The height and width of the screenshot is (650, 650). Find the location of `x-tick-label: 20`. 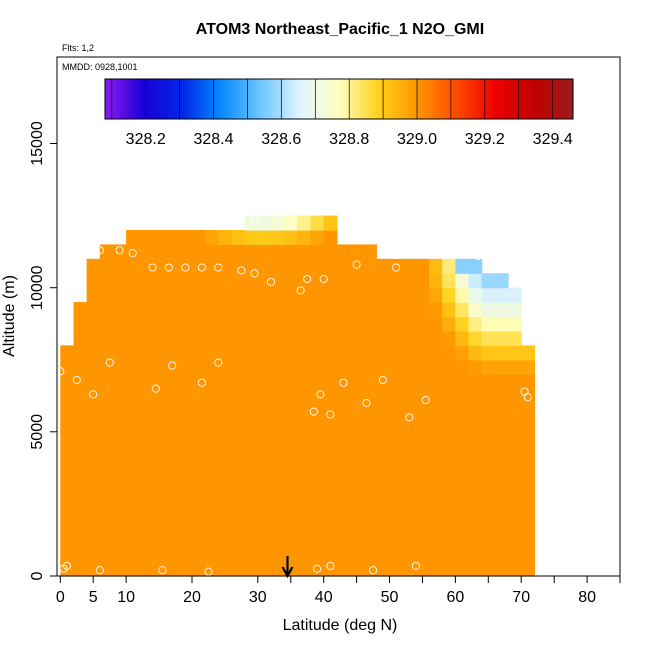

x-tick-label: 20 is located at coordinates (192, 597).